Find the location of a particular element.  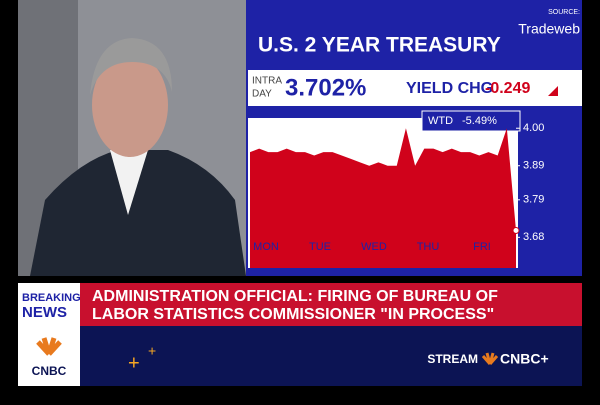

source-name: Tradeweb is located at coordinates (549, 29).